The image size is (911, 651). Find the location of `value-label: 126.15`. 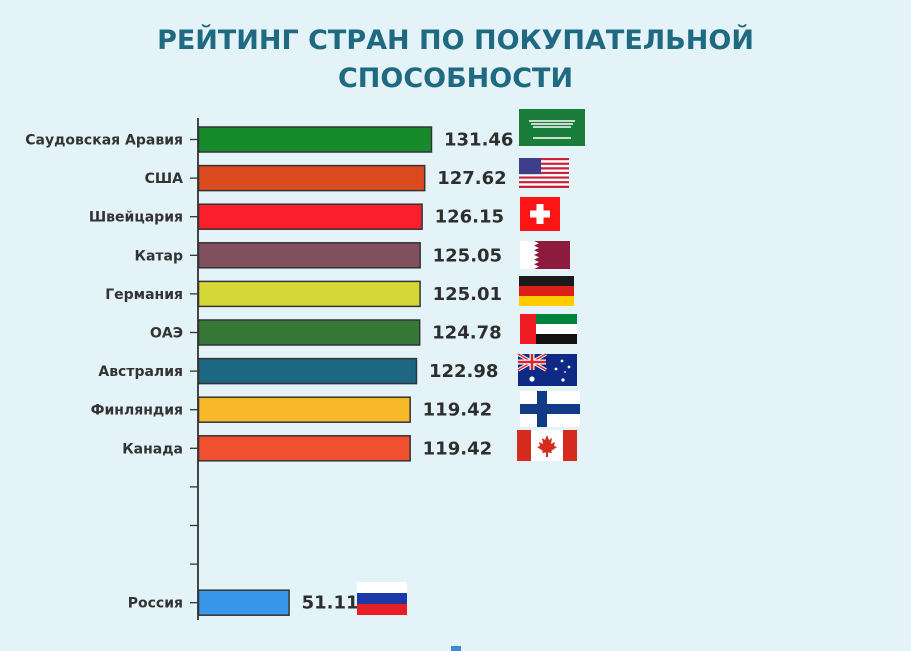

value-label: 126.15 is located at coordinates (469, 217).